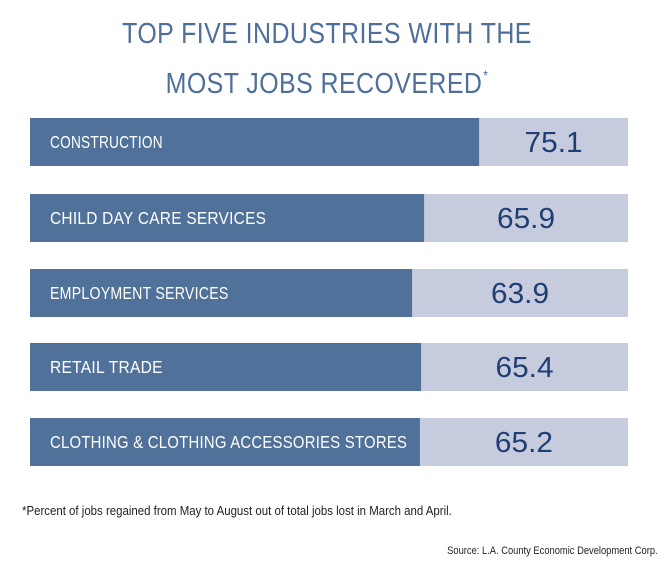 This screenshot has width=670, height=570. I want to click on category-label: RETAIL TRADE, so click(106, 367).